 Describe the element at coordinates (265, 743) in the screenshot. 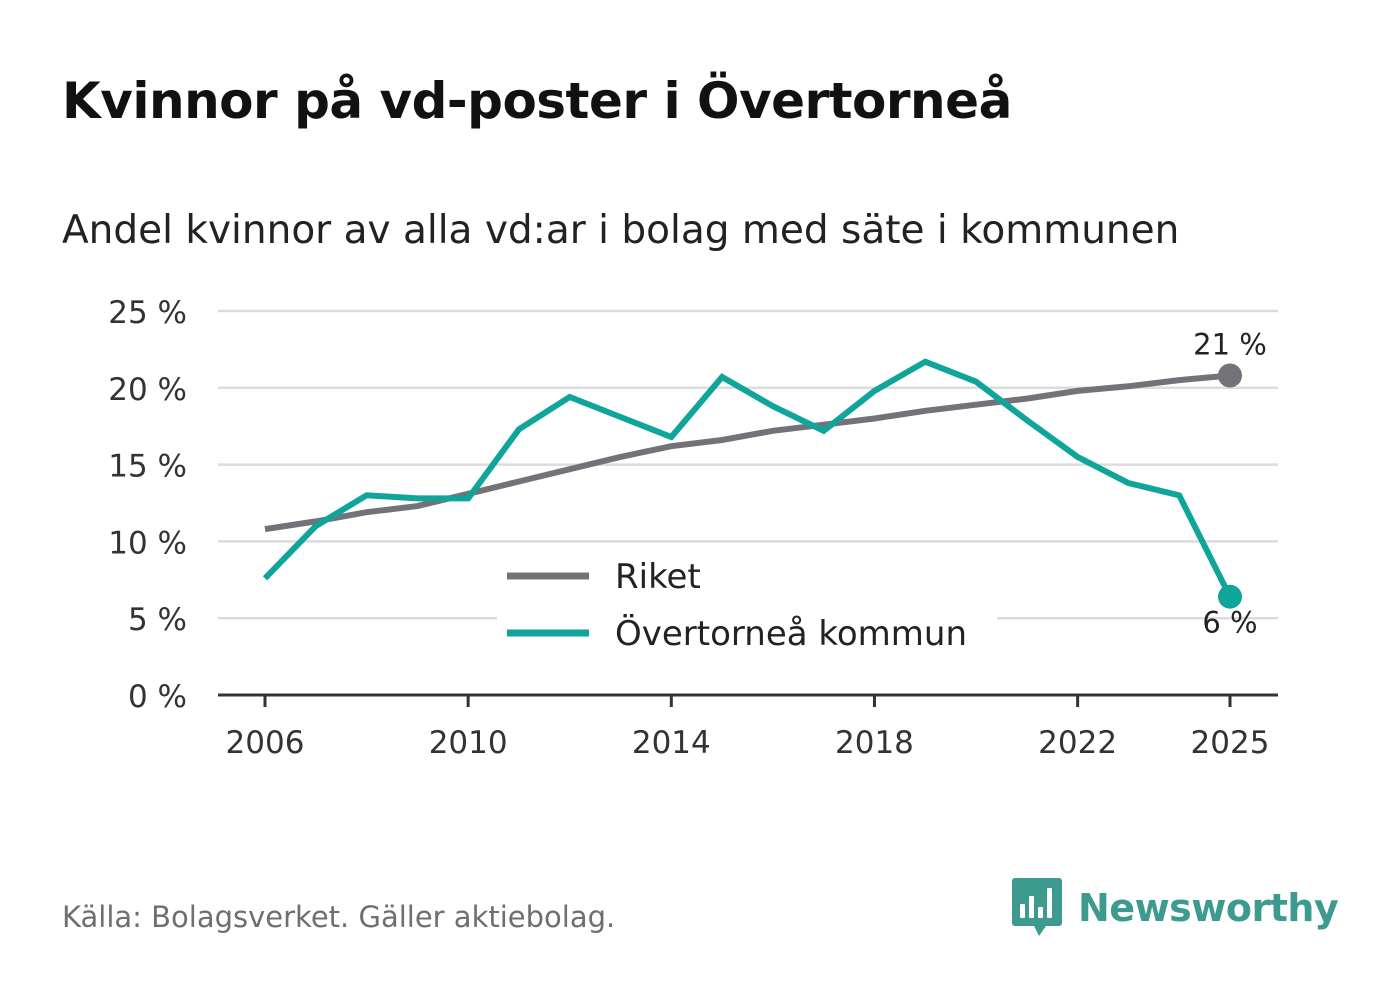

I see `x-tick-label: 2006` at that location.